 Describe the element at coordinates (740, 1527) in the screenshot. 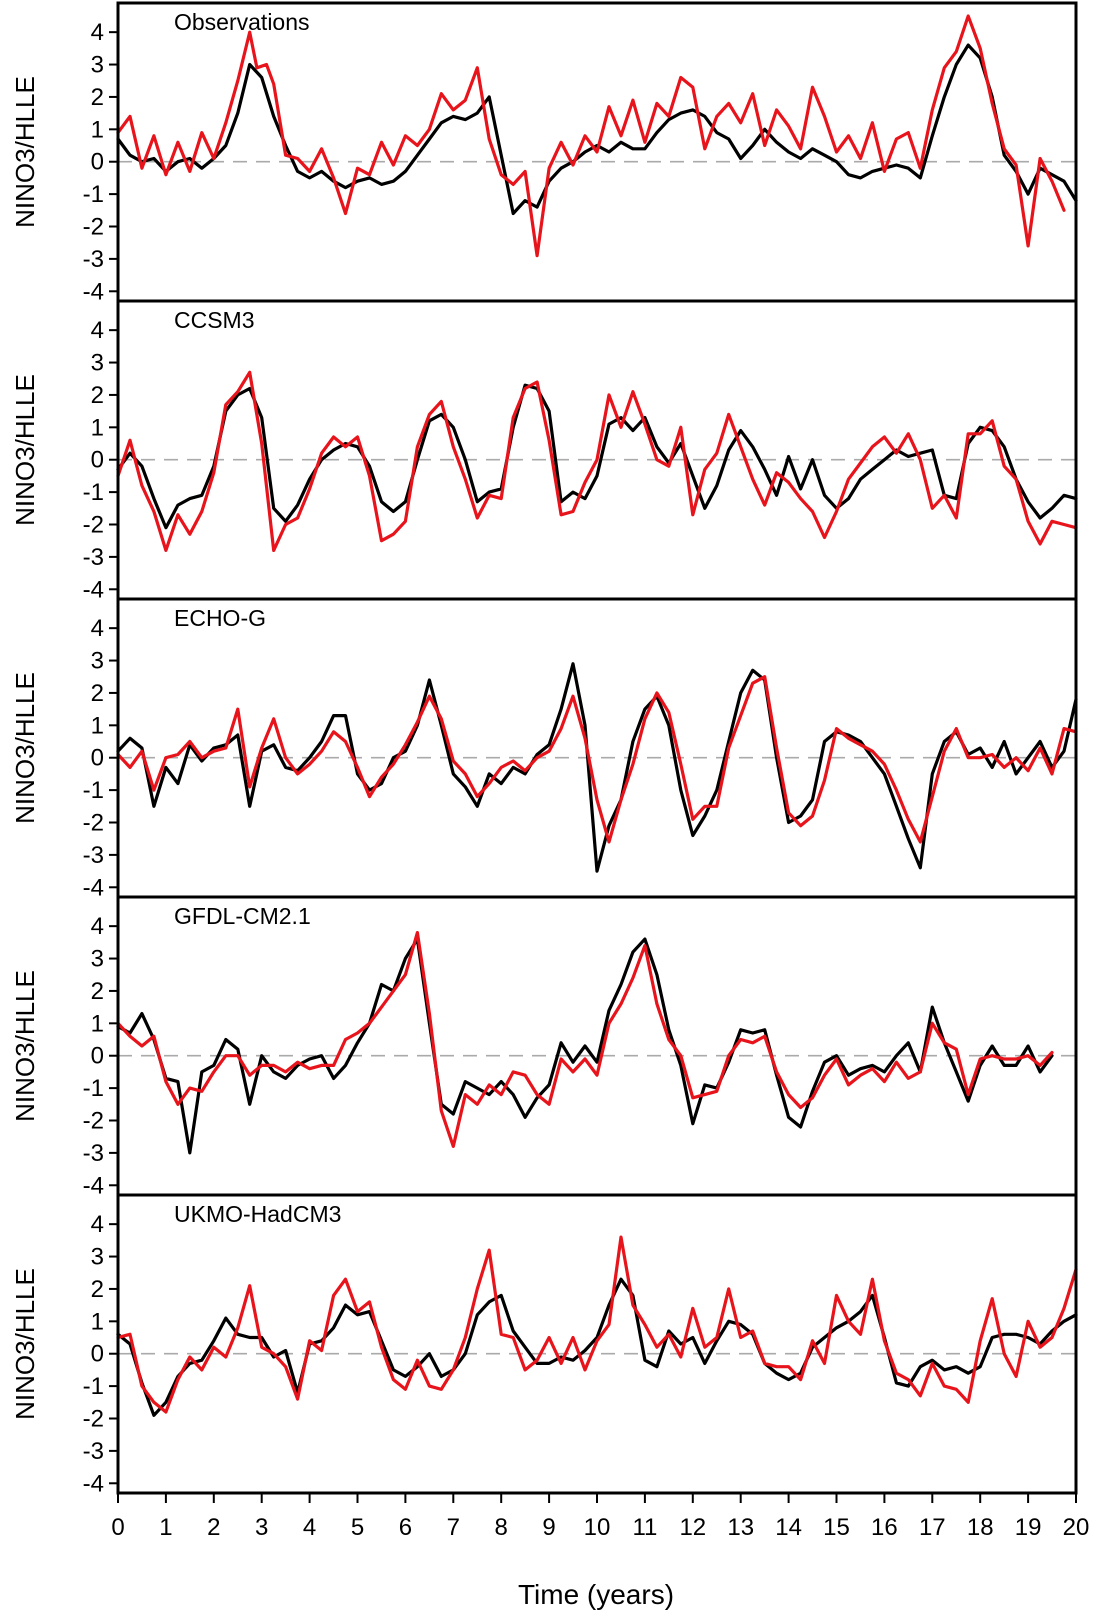

I see `x-tick-label: 13` at that location.